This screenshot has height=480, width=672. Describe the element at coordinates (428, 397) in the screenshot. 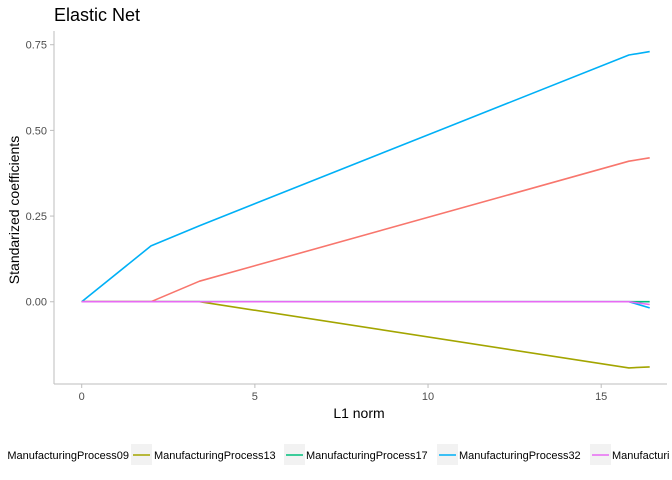

I see `x-tick-label: 10` at that location.